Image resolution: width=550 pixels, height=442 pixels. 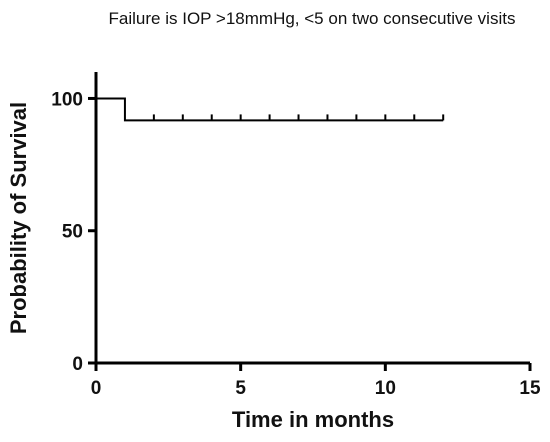 I want to click on y-tick-label: 100, so click(x=67, y=99).